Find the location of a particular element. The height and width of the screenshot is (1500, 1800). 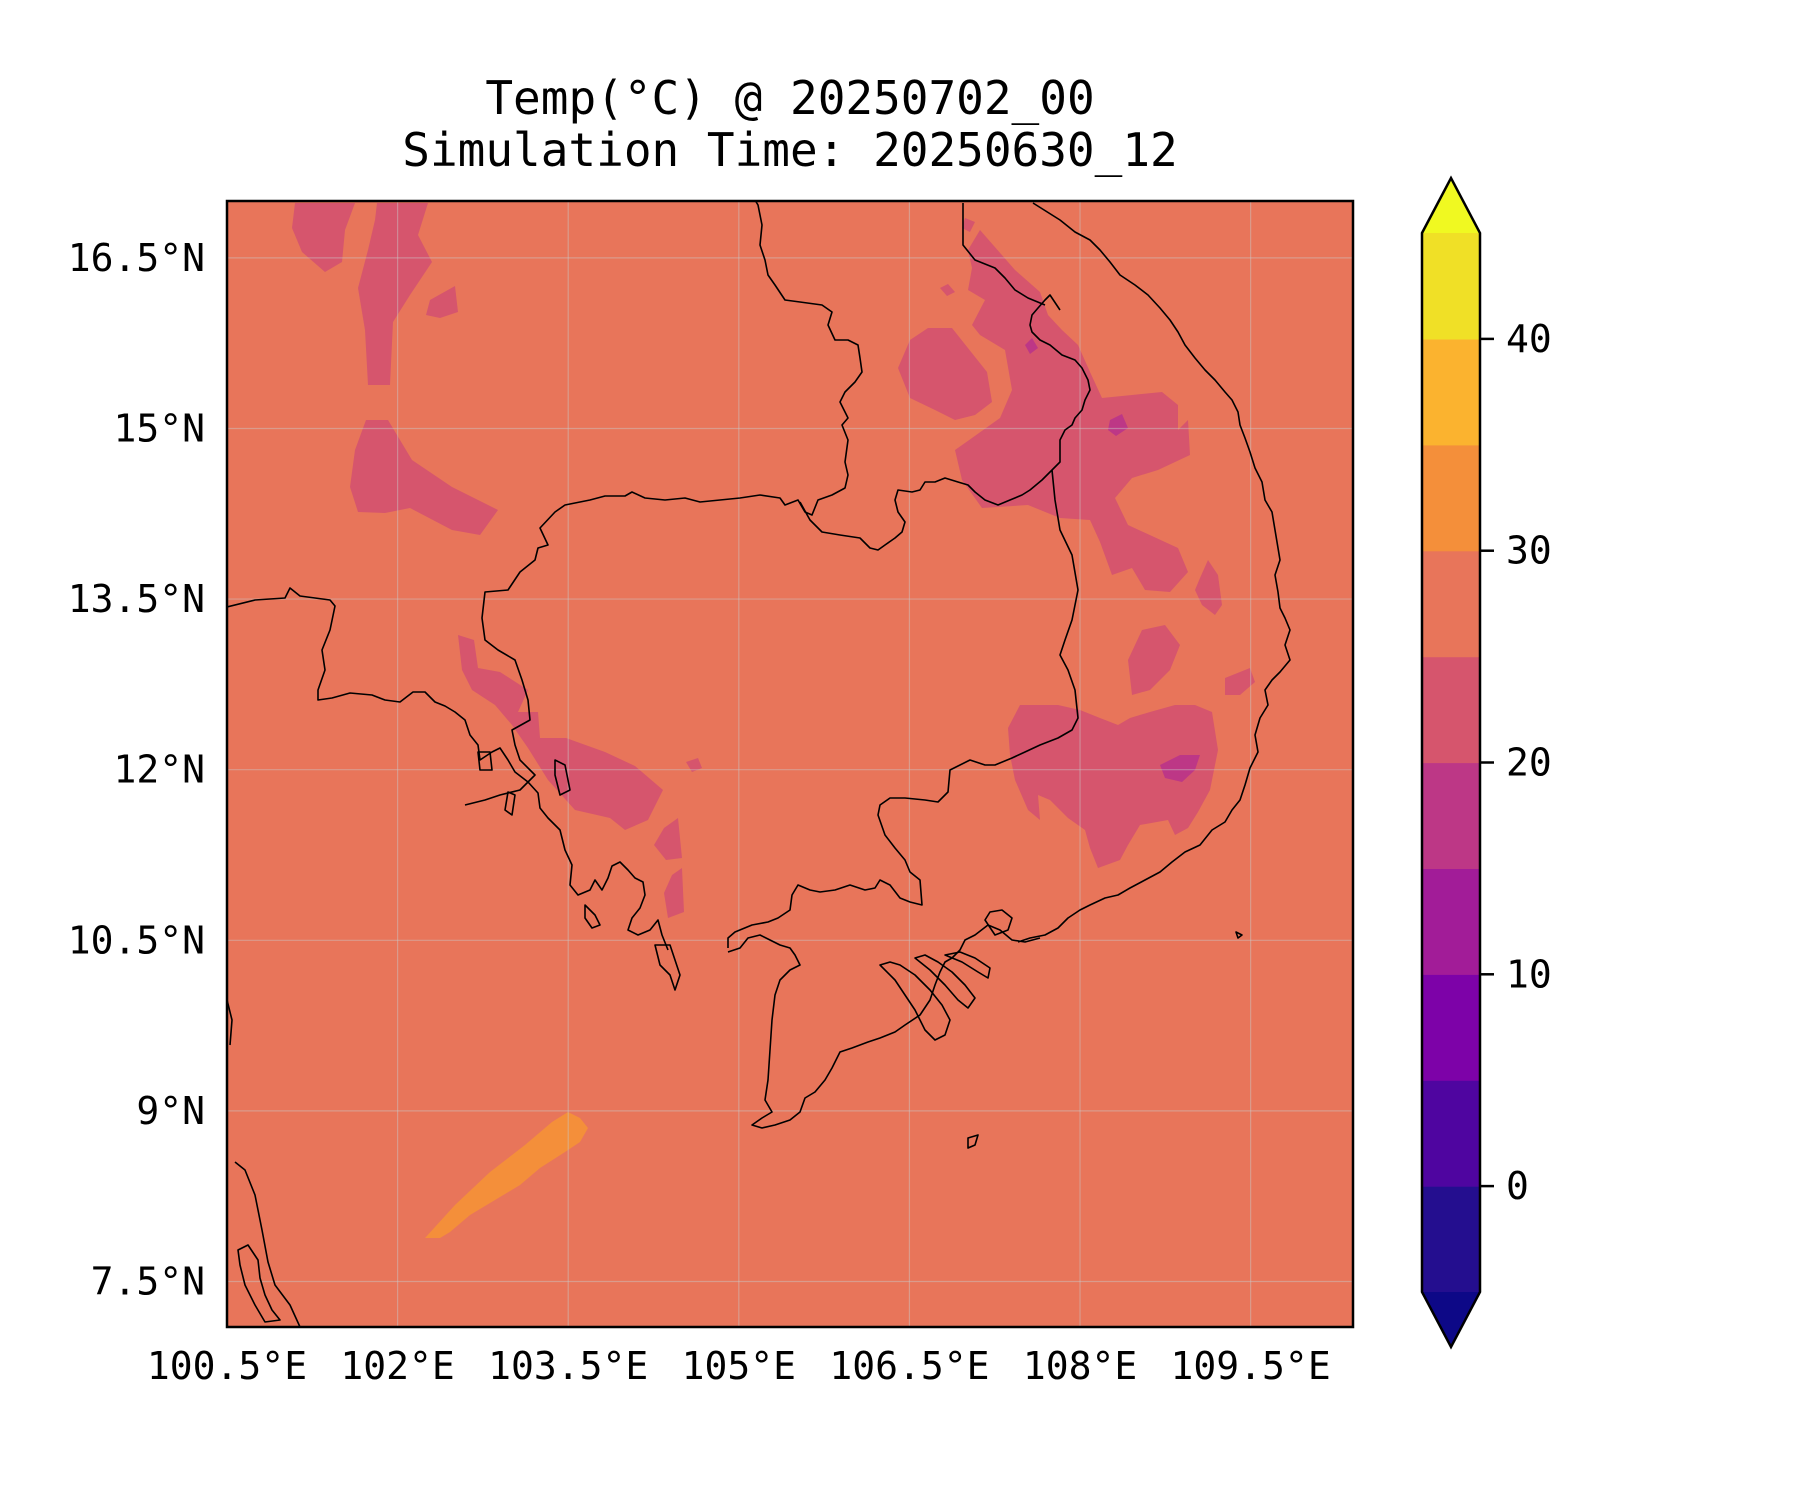

lat-tick-label: 9°N is located at coordinates (170, 1111).